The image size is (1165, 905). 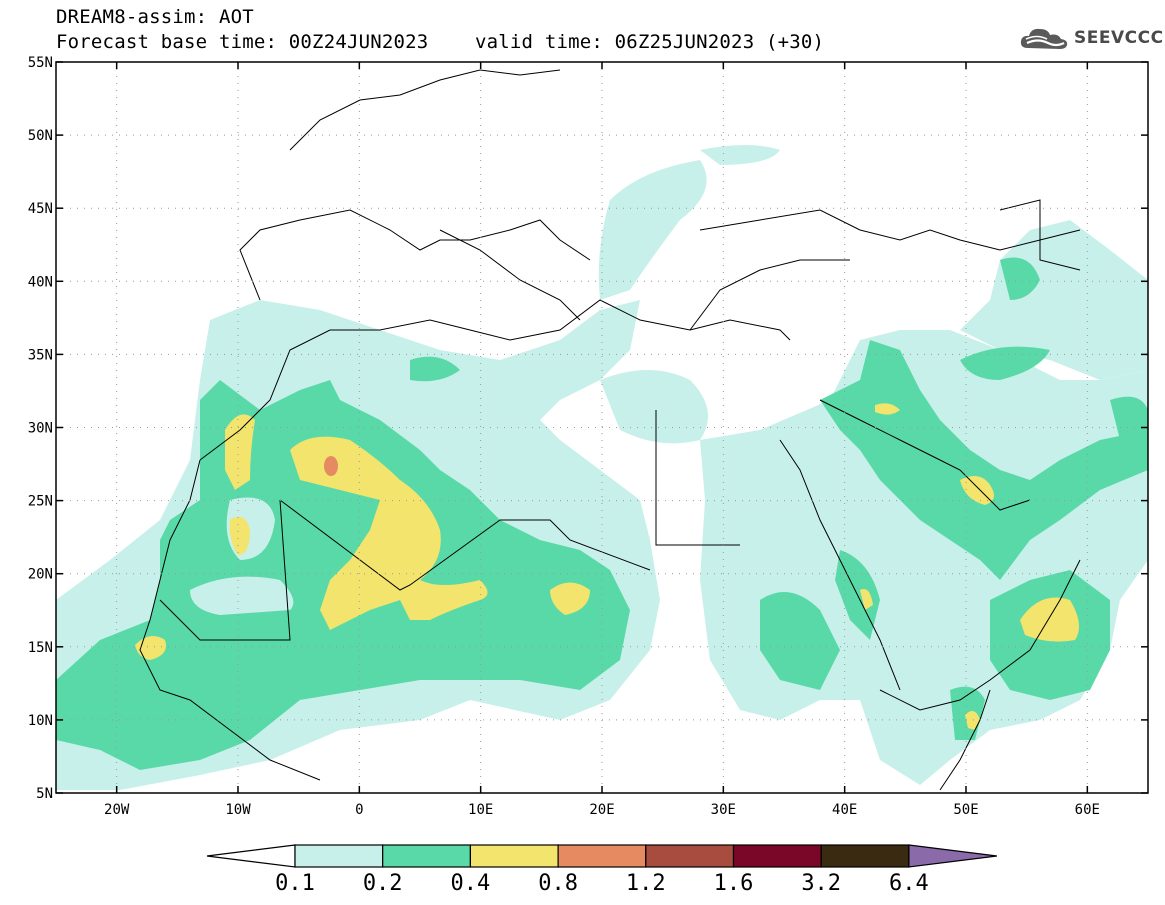 I want to click on lat-label: 15N, so click(x=40, y=648).